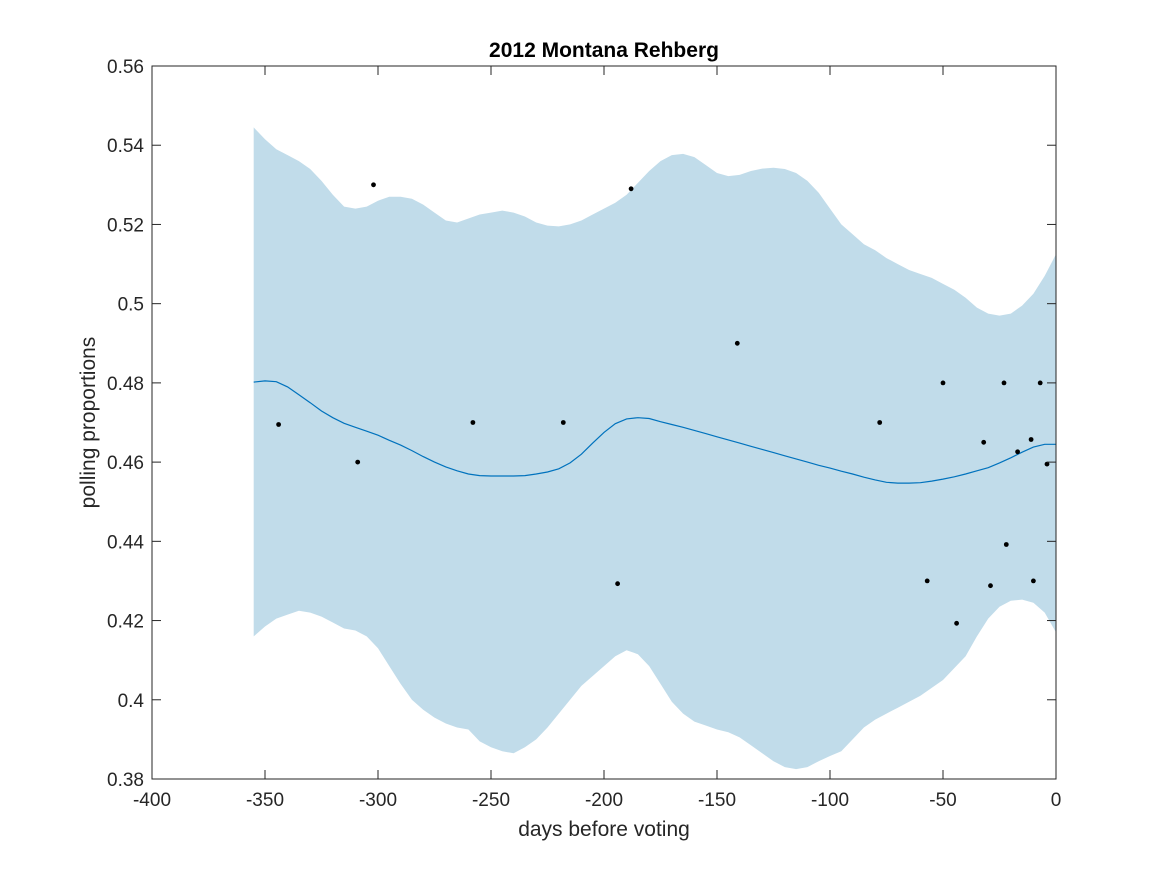  What do you see at coordinates (378, 800) in the screenshot?
I see `x-tick-label: -300` at bounding box center [378, 800].